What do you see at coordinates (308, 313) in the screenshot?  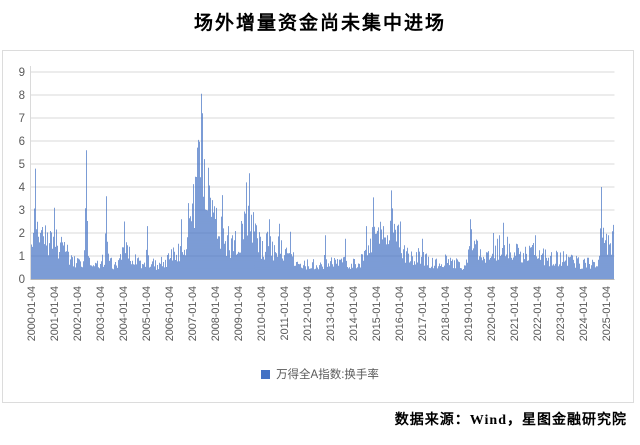 I see `svg-text: 2012-01-04` at bounding box center [308, 313].